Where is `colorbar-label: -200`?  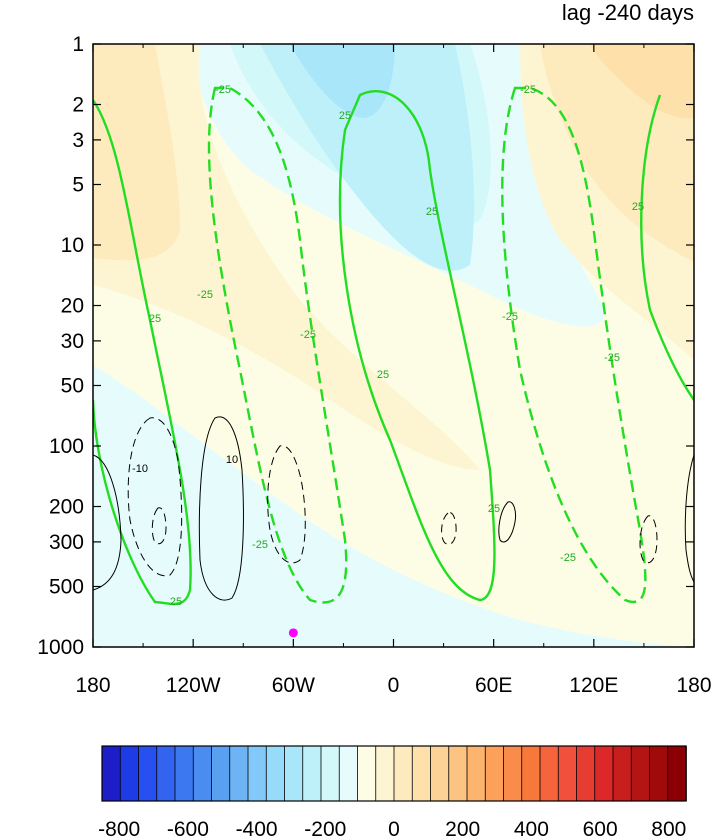
colorbar-label: -200 is located at coordinates (325, 828).